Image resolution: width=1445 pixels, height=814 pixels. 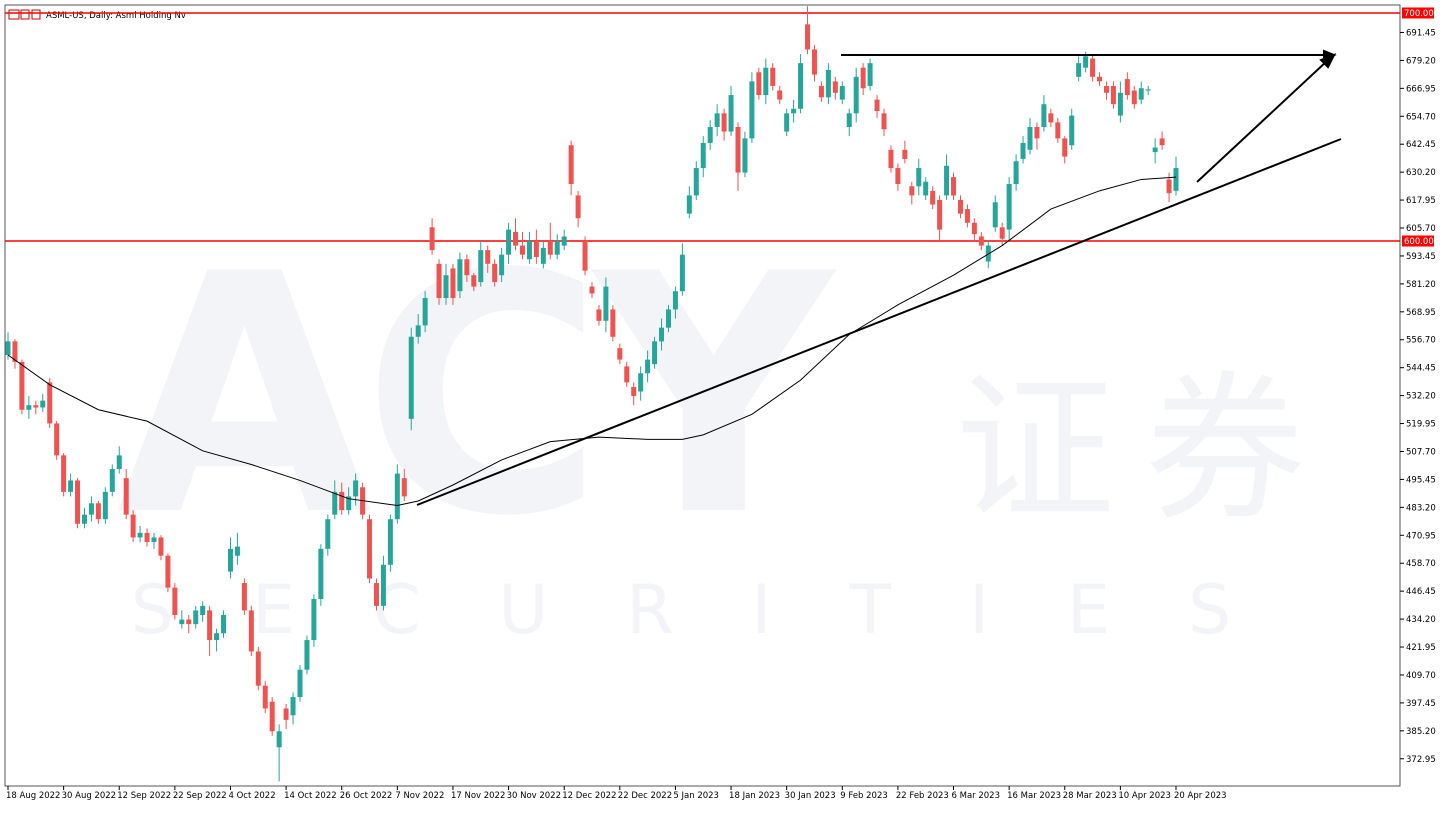 I want to click on x-tick-label: 18 Jan 2023, so click(x=754, y=796).